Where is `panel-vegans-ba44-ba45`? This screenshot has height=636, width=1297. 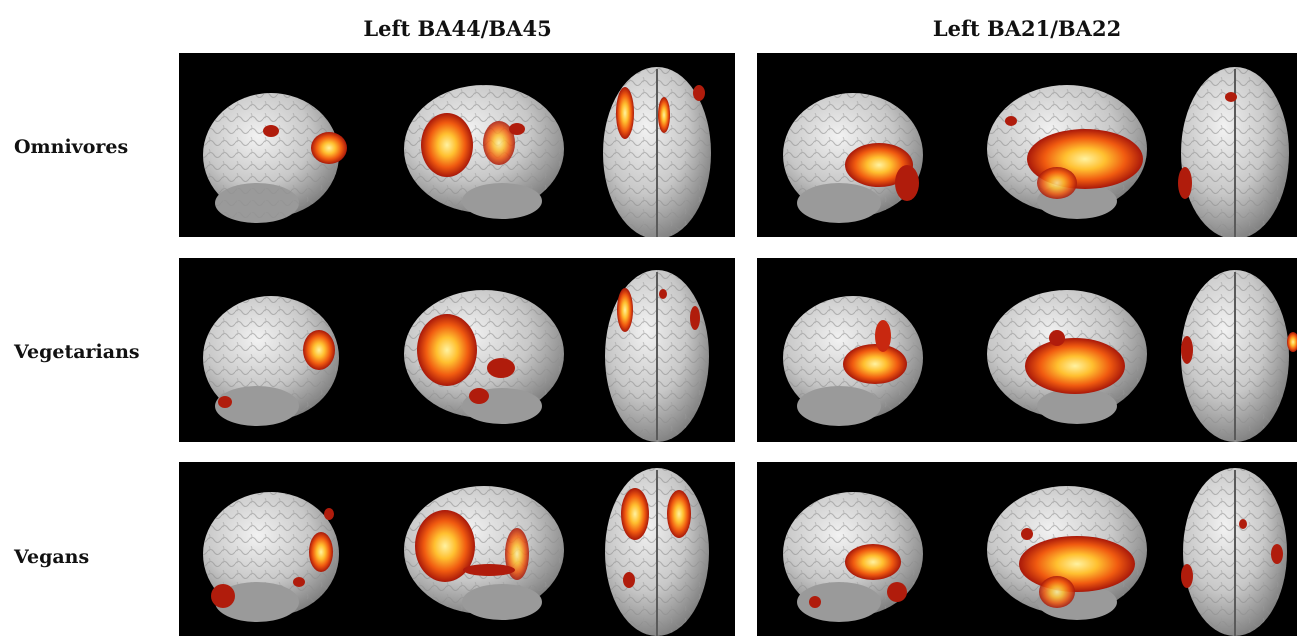
panel-vegans-ba44-ba45 is located at coordinates (457, 549).